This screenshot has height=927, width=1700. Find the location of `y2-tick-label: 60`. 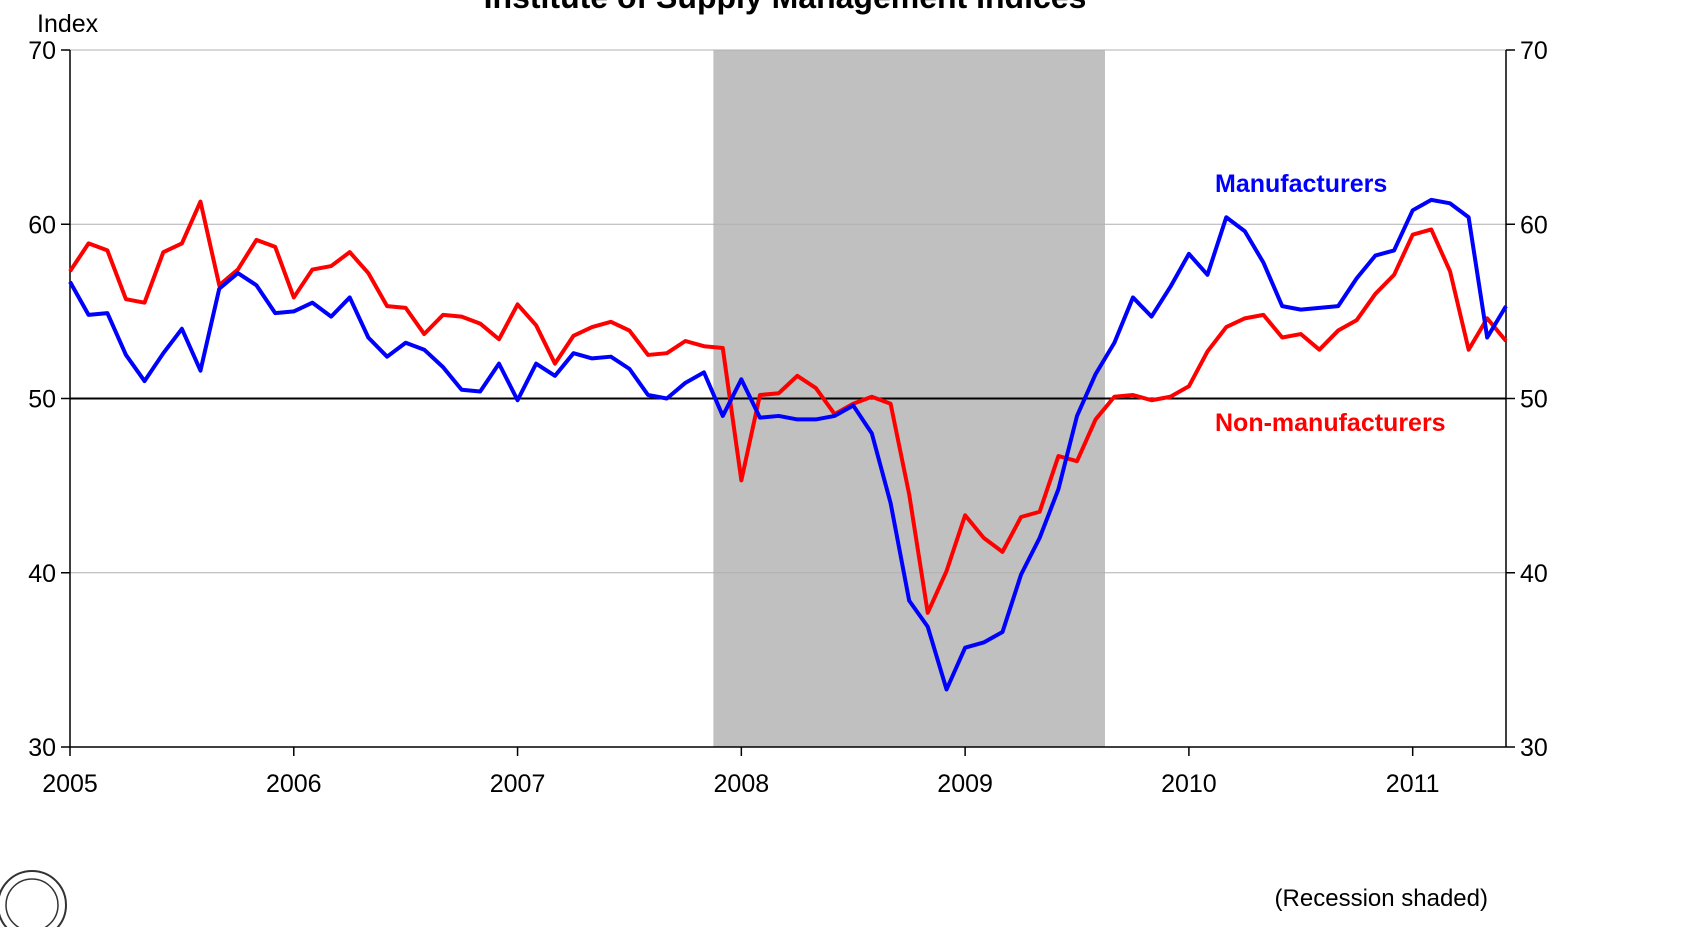

y2-tick-label: 60 is located at coordinates (1534, 225).